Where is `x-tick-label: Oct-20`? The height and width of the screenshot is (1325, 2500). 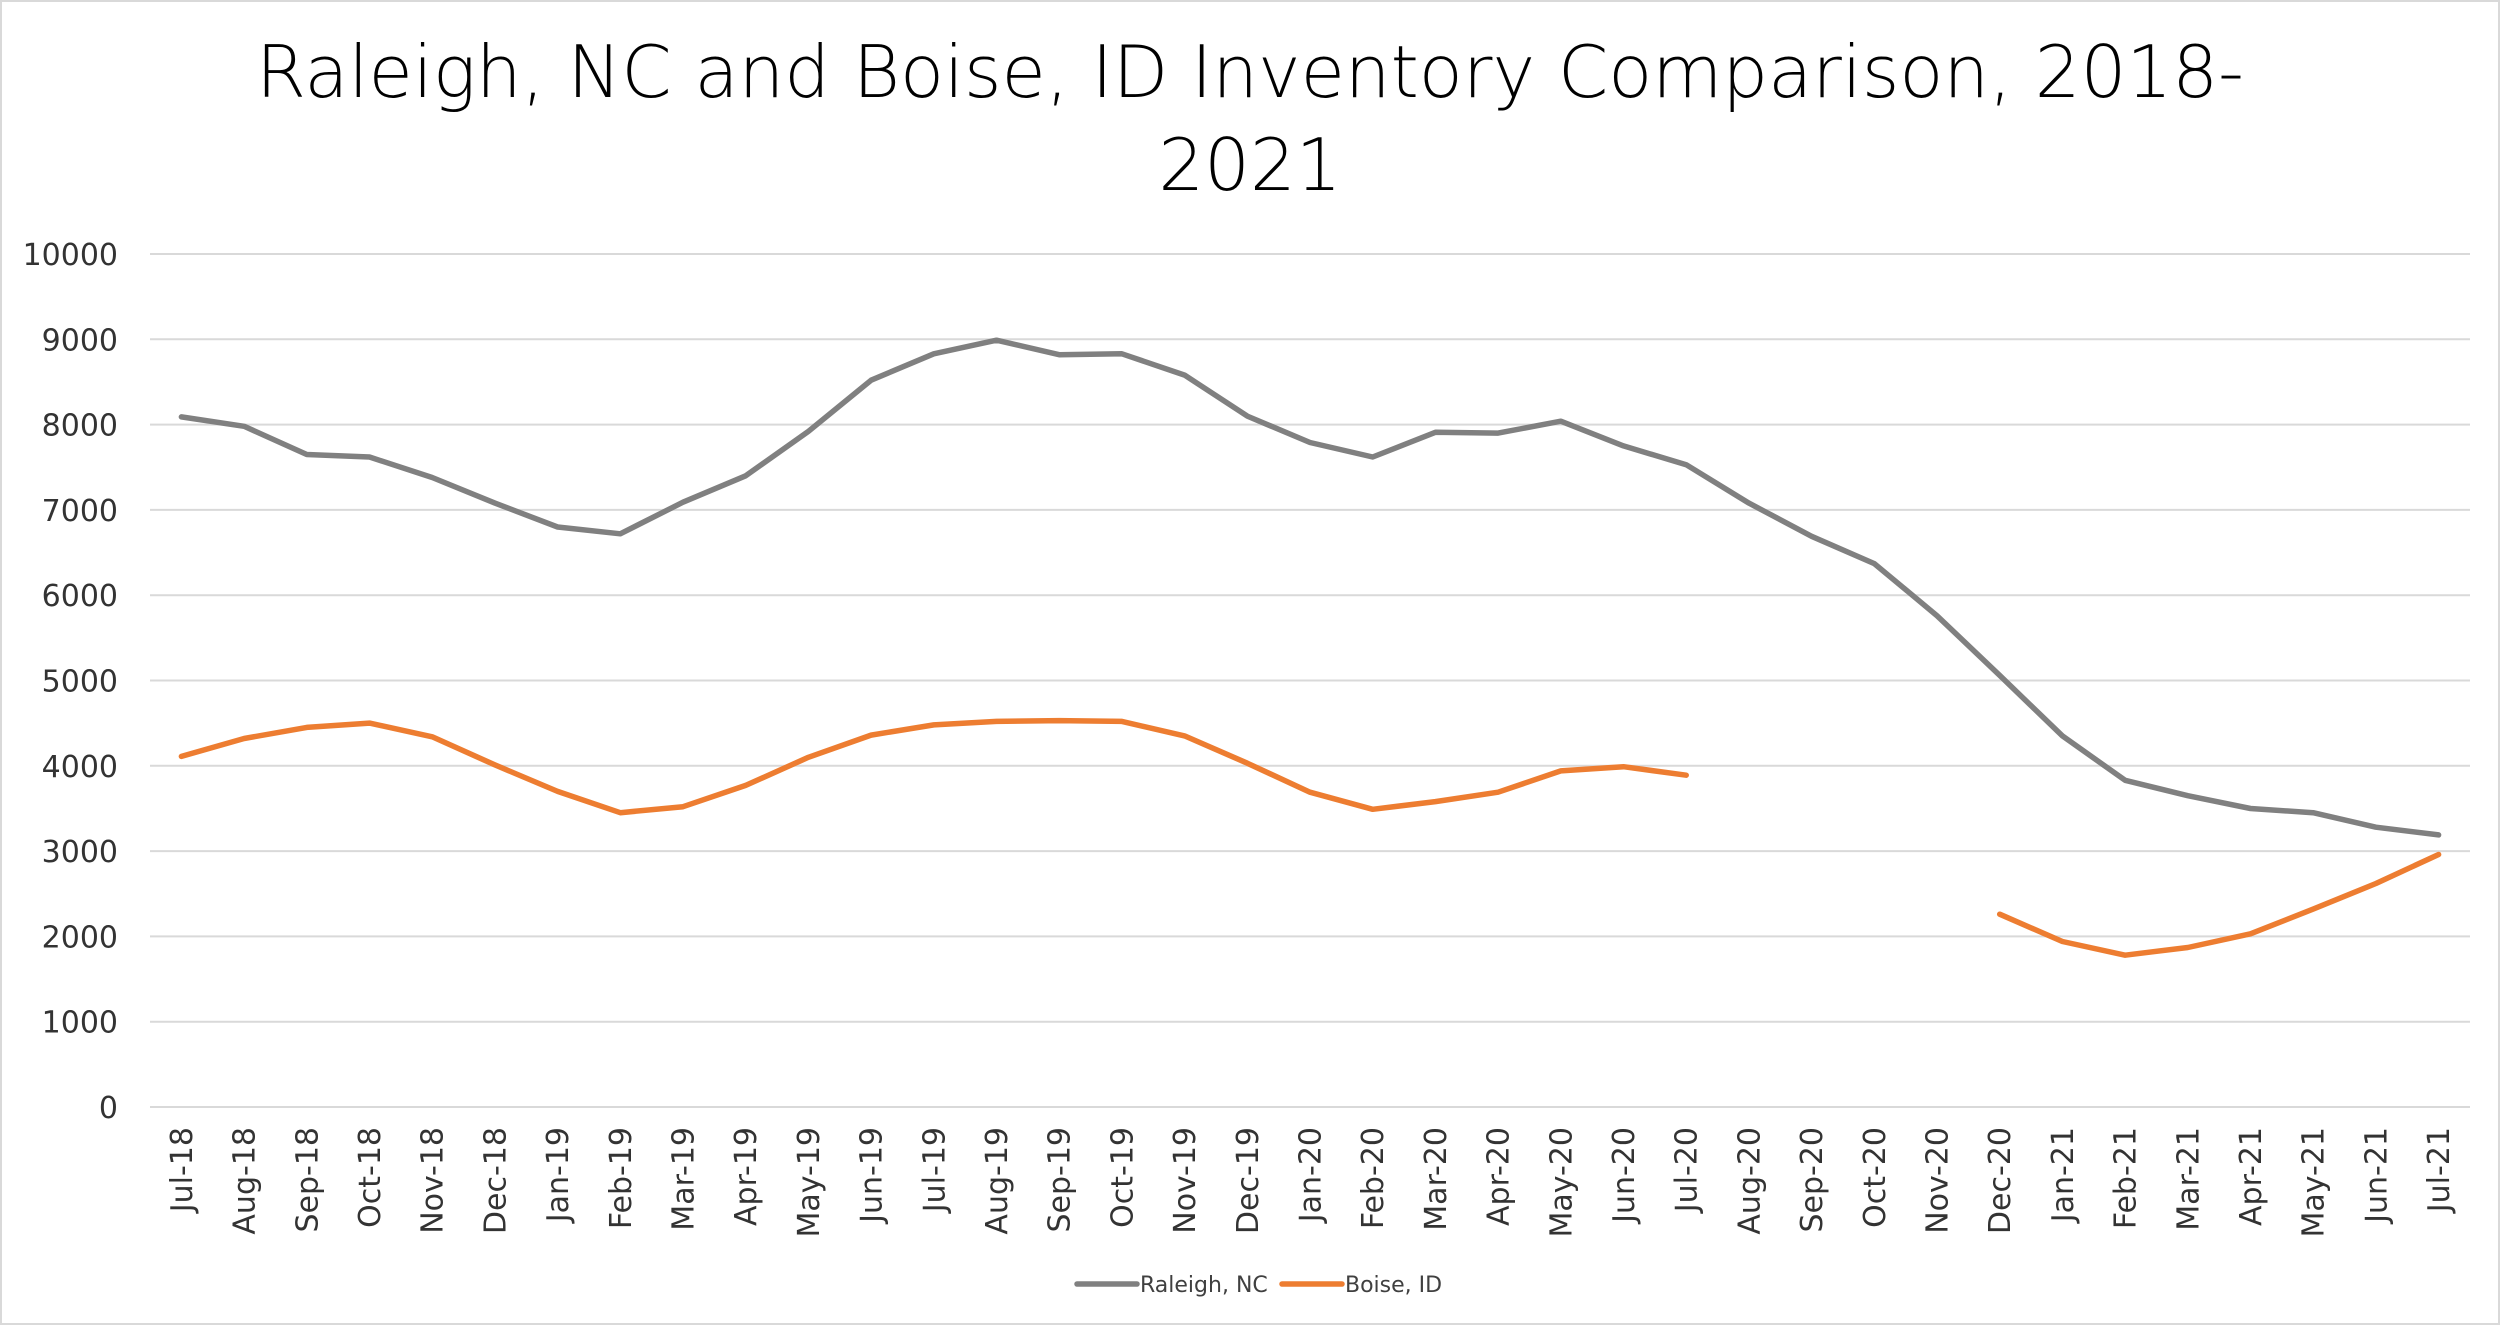
x-tick-label: Oct-20 is located at coordinates (1875, 1177).